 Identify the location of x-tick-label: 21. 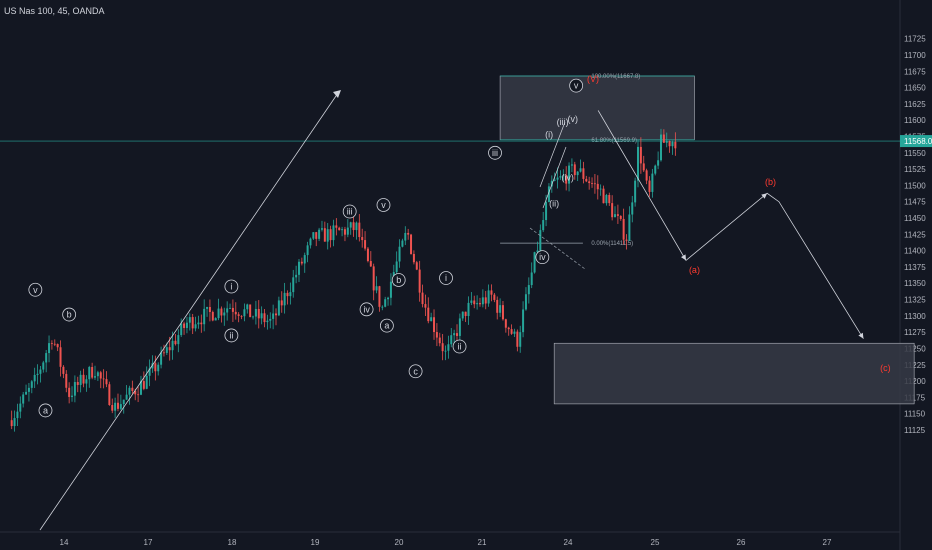
(482, 542).